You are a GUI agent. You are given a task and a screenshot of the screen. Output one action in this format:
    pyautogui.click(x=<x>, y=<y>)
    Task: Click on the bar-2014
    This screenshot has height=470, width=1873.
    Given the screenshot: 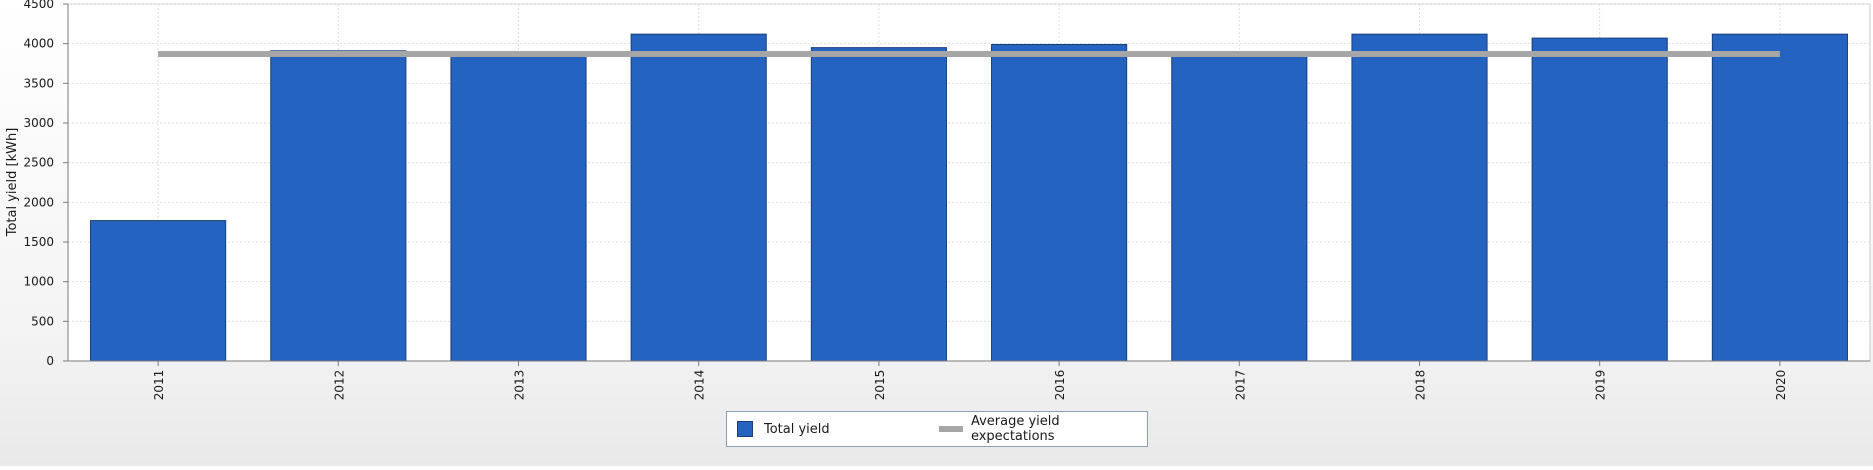 What is the action you would take?
    pyautogui.click(x=698, y=197)
    